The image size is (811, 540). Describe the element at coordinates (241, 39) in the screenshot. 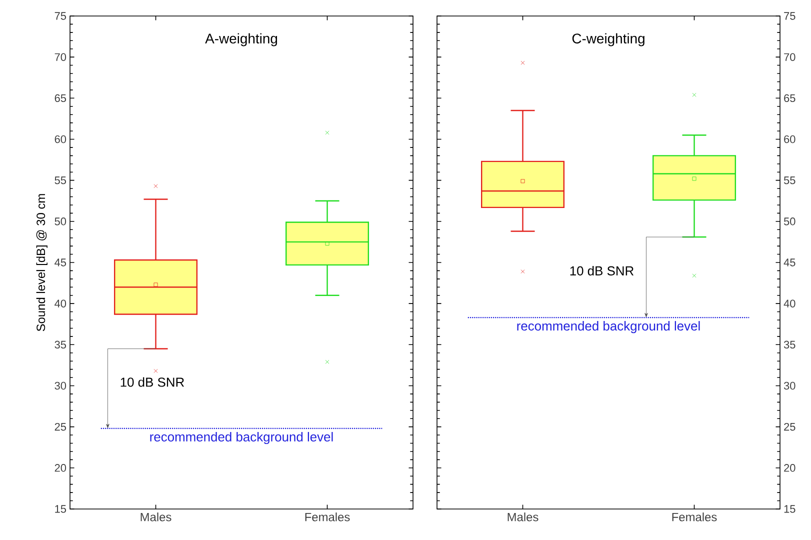

I see `text: A-weighting` at that location.